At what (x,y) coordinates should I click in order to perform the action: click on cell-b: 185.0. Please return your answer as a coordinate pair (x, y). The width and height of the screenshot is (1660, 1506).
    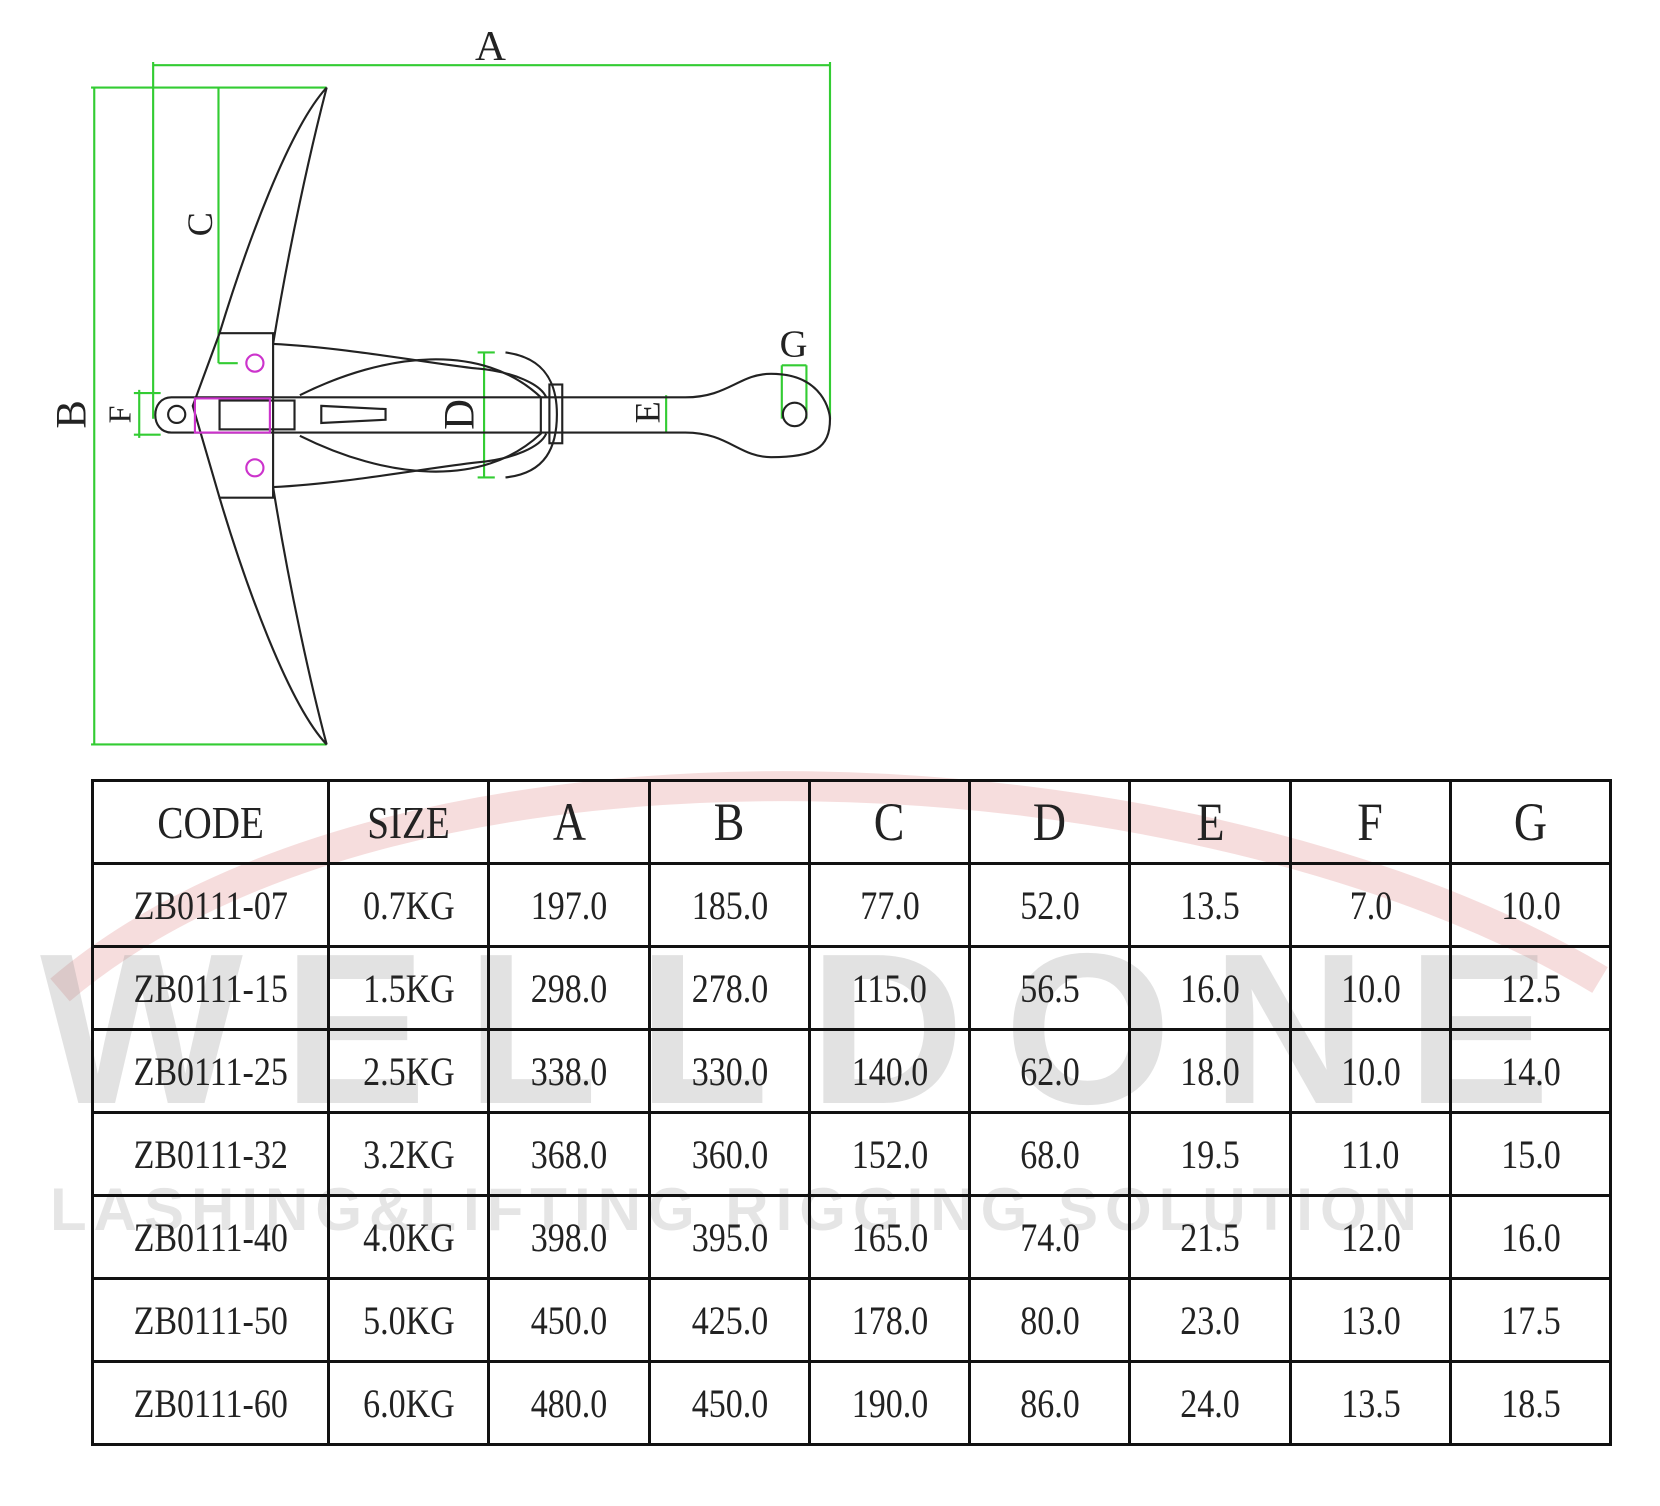
    Looking at the image, I should click on (729, 905).